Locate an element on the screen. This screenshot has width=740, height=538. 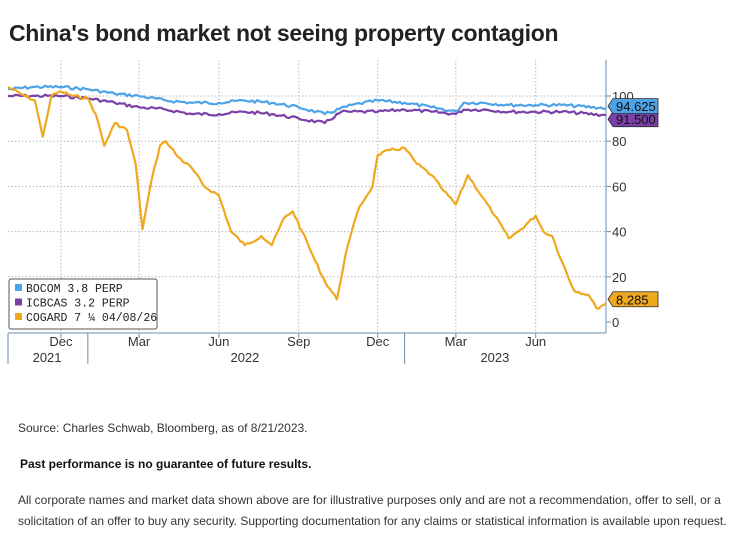
icbcas-last-value-text: 91.500 is located at coordinates (636, 119).